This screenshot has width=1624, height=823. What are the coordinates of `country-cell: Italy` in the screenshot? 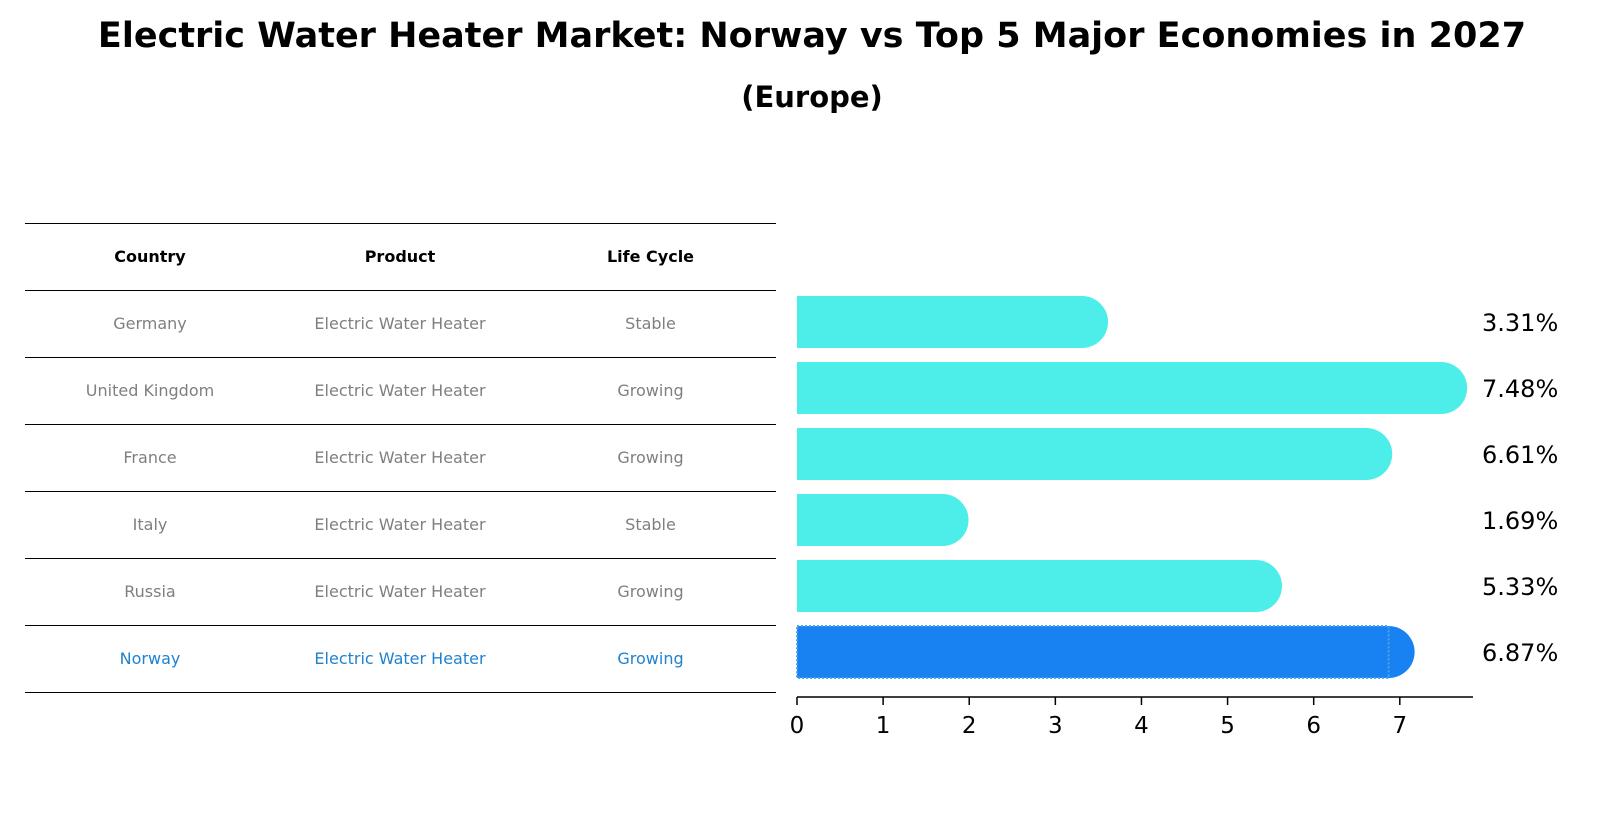 It's located at (150, 524).